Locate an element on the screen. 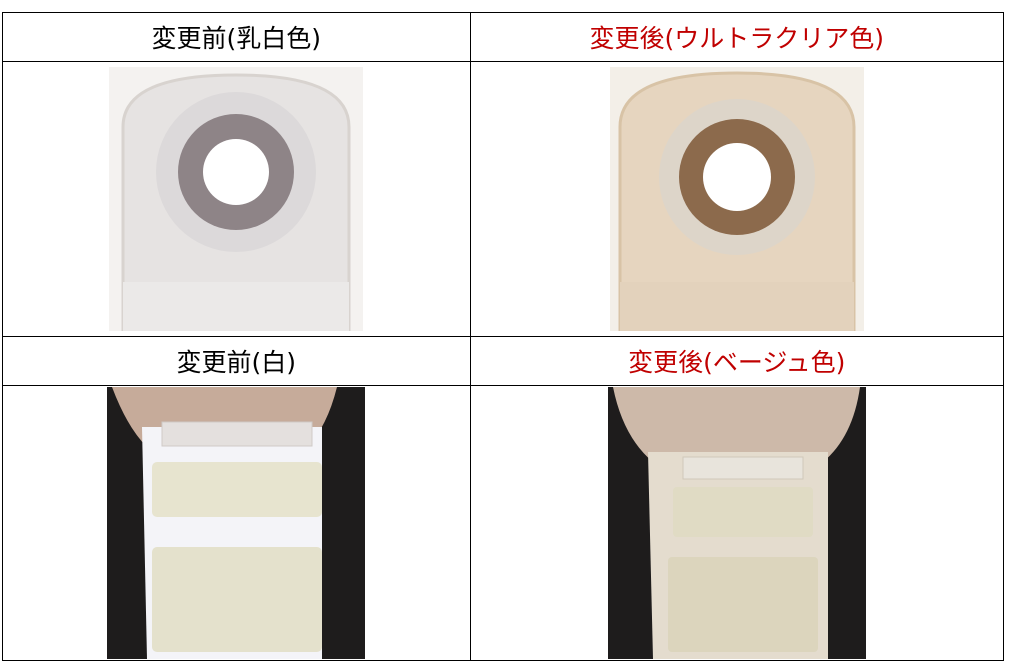 The height and width of the screenshot is (661, 1032). clear-pouch-photo is located at coordinates (736, 199).